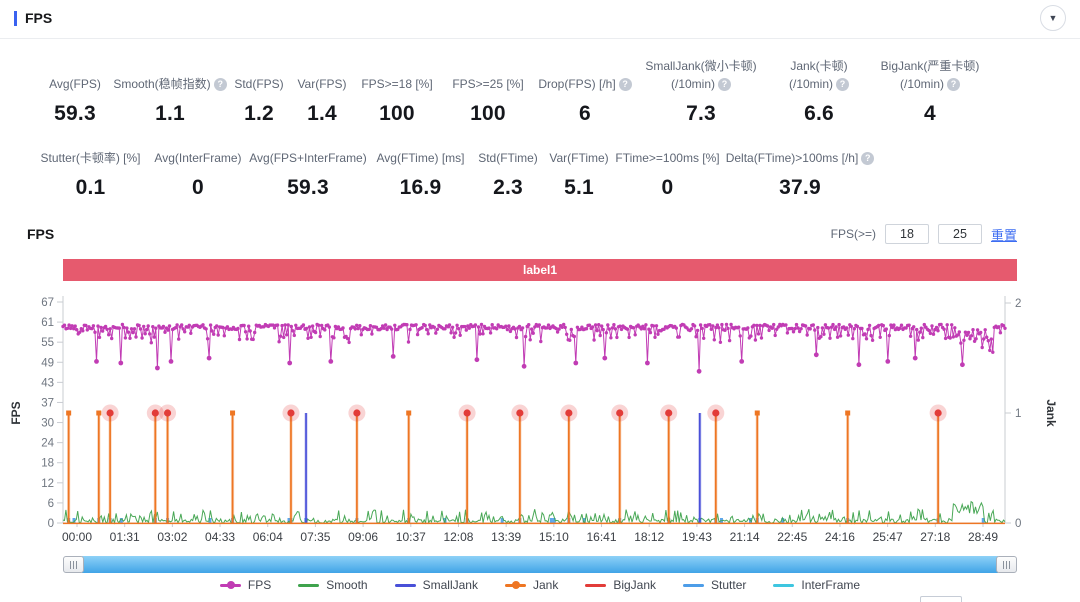 Image resolution: width=1080 pixels, height=602 pixels. Describe the element at coordinates (819, 113) in the screenshot. I see `metric-value: 6.6` at that location.